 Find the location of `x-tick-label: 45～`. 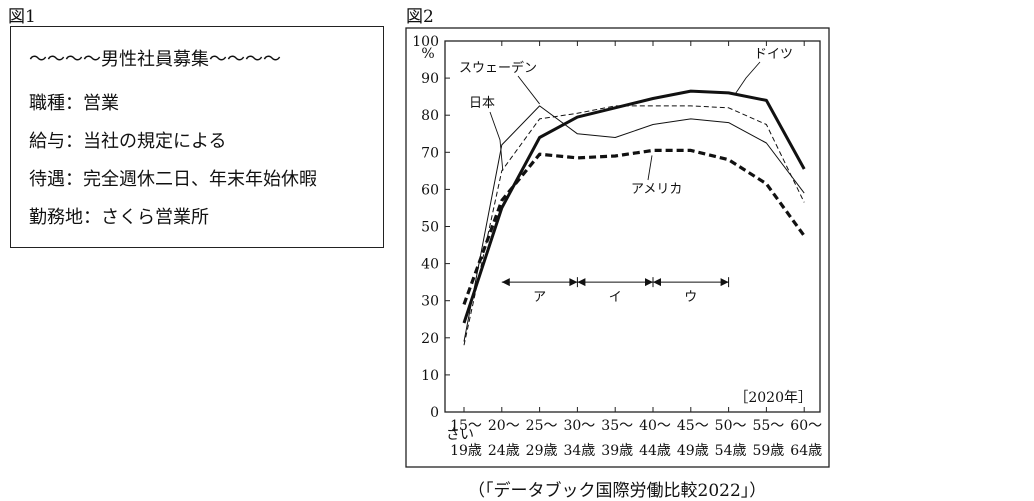

x-tick-label: 45～ is located at coordinates (693, 426).